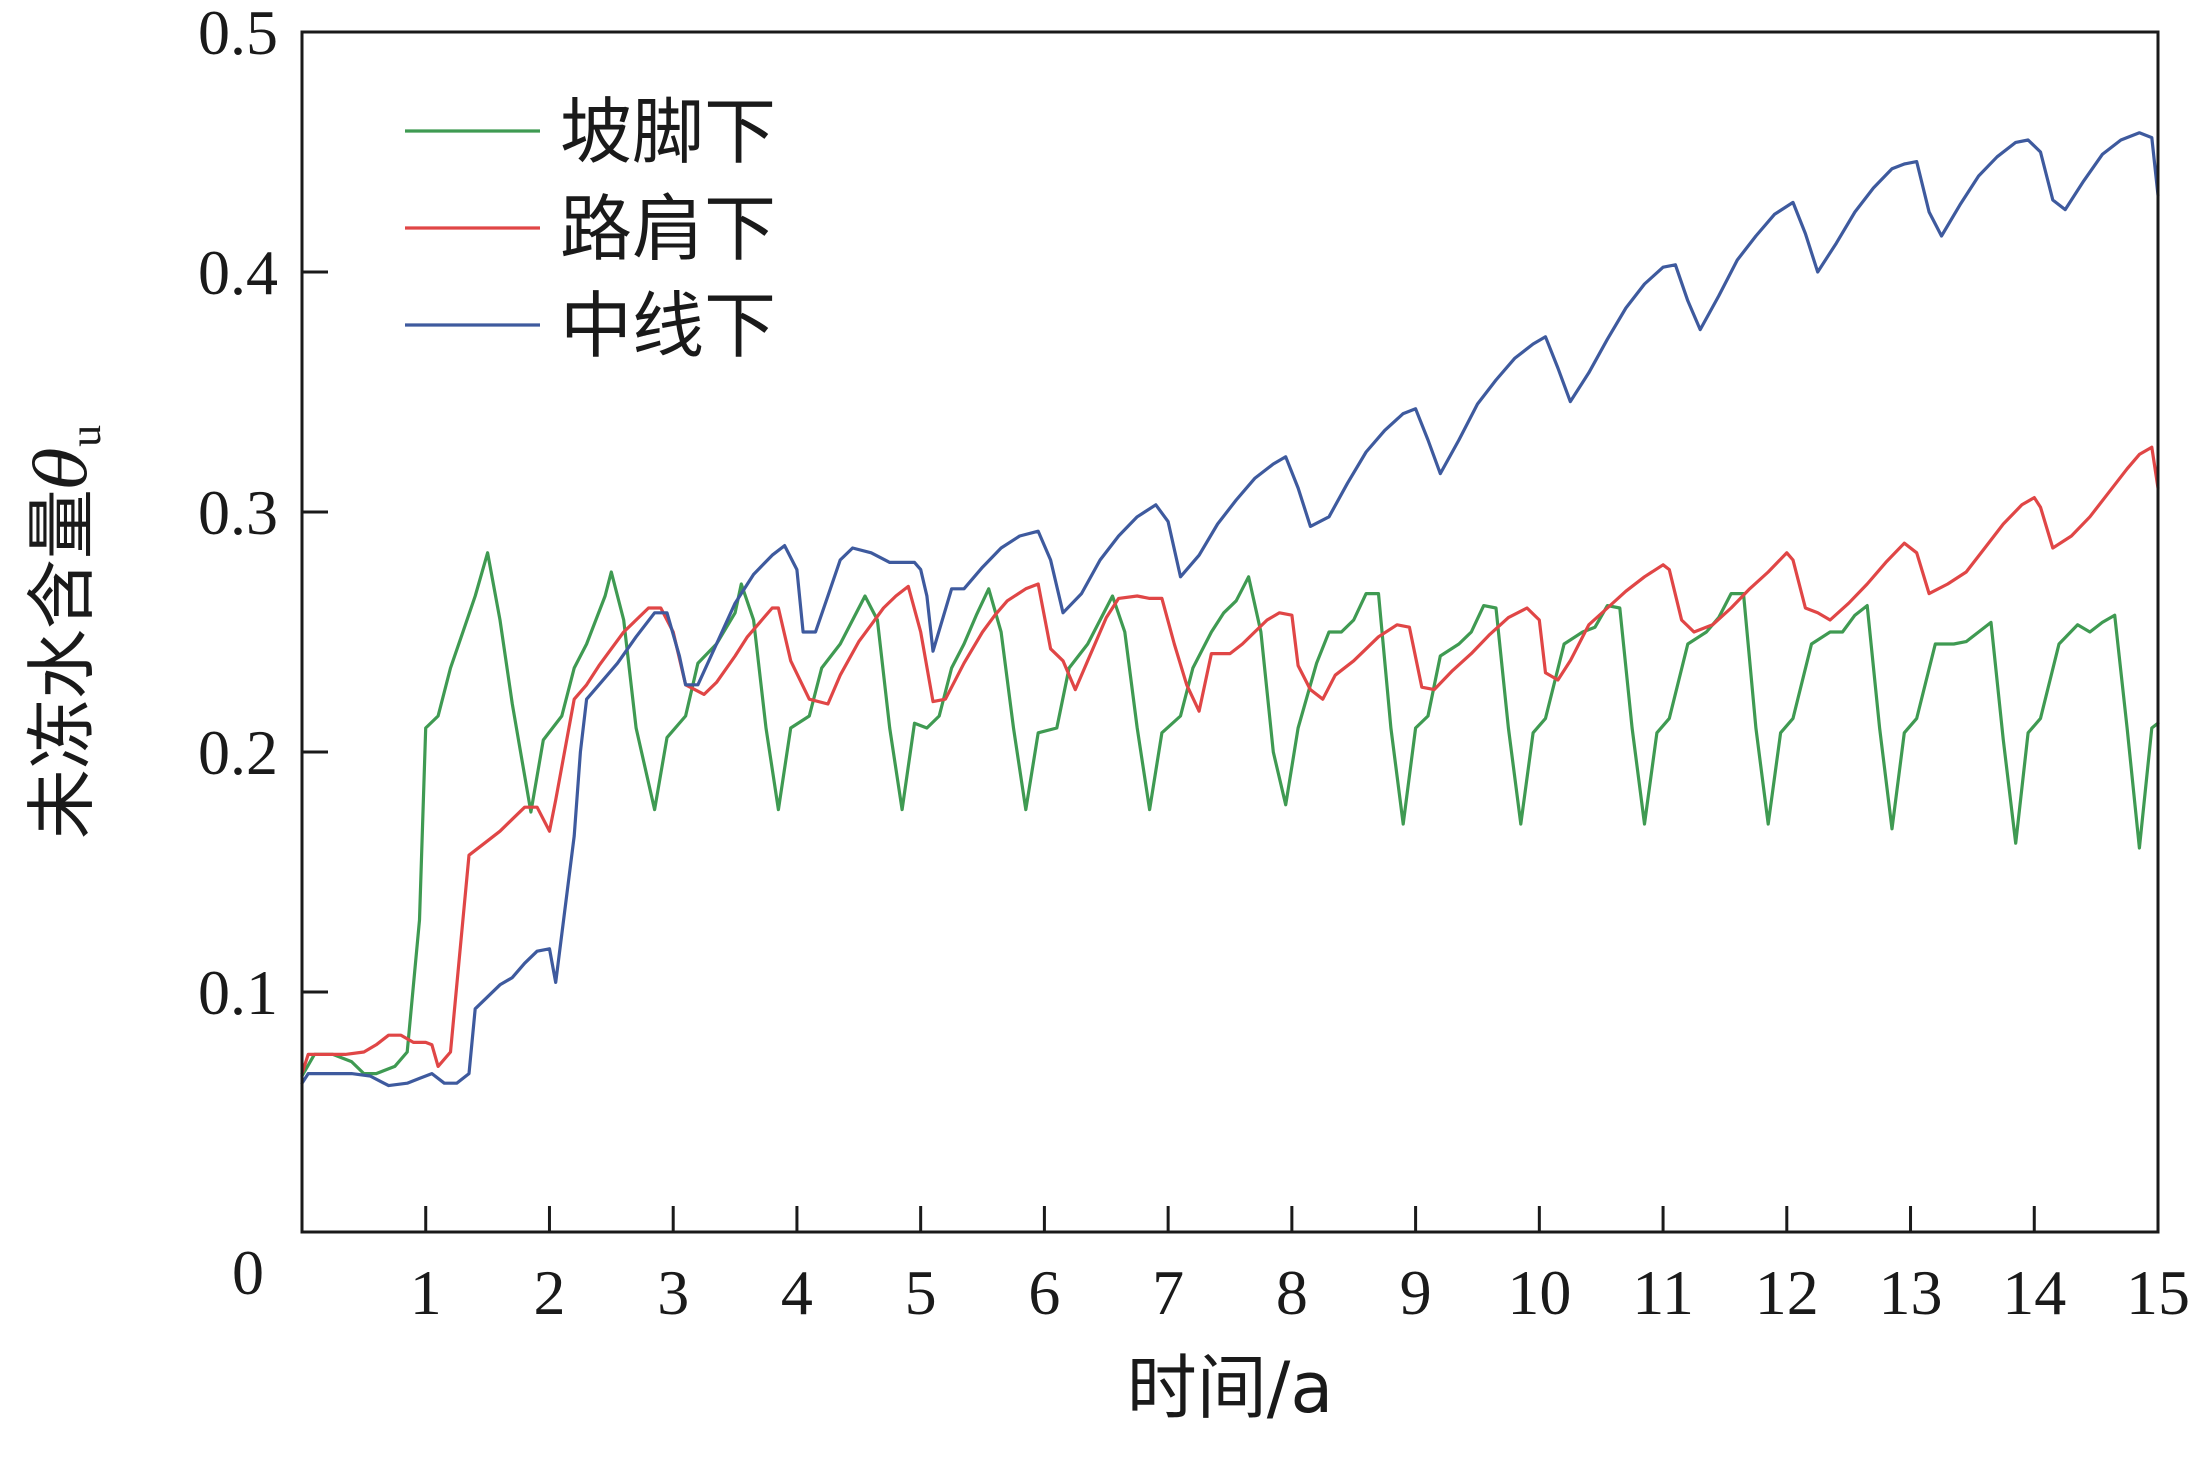  I want to click on y-tick-label: 0.1, so click(238, 992).